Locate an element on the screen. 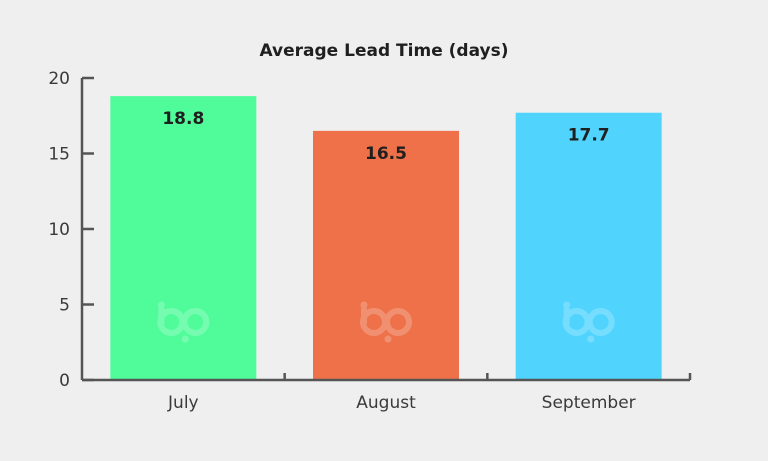  data-label-july: 18.8 is located at coordinates (183, 119).